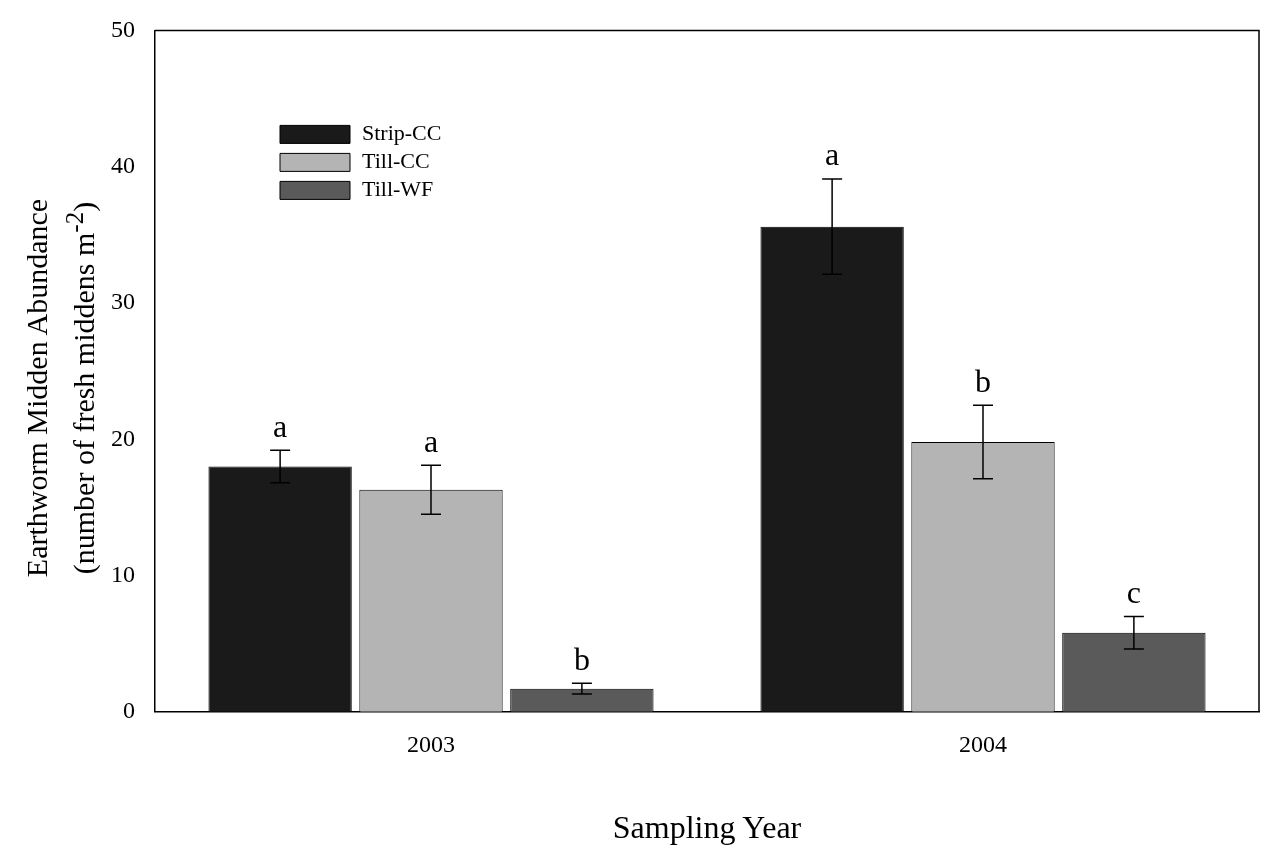 The width and height of the screenshot is (1269, 861). I want to click on x-tick-label: 2003, so click(431, 744).